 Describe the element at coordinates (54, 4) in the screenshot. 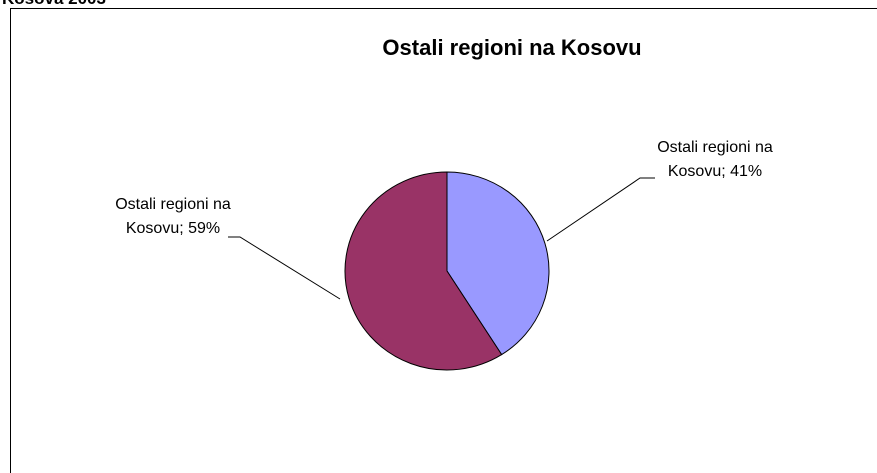

I see `caption: Kosova 2003` at that location.